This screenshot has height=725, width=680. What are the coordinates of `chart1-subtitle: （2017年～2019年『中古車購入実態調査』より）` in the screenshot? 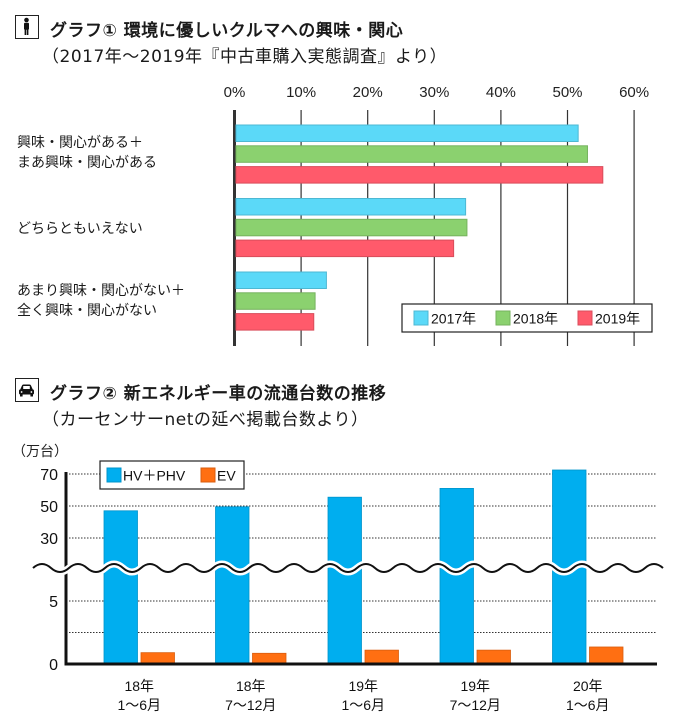 It's located at (245, 57).